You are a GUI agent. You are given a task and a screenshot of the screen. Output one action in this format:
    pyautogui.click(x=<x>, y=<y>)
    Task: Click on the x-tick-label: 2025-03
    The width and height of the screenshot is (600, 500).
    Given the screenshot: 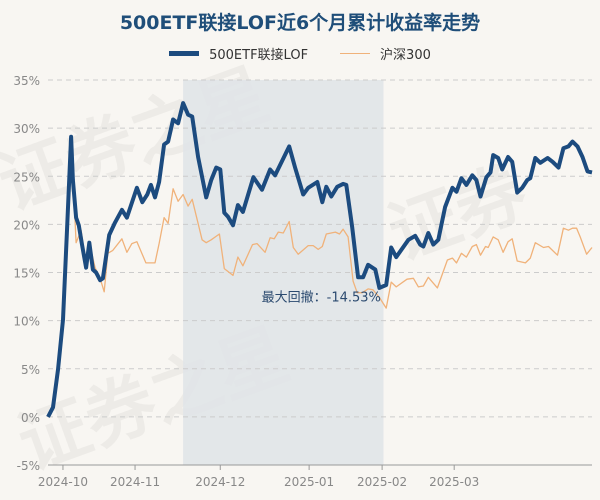 What is the action you would take?
    pyautogui.click(x=454, y=482)
    